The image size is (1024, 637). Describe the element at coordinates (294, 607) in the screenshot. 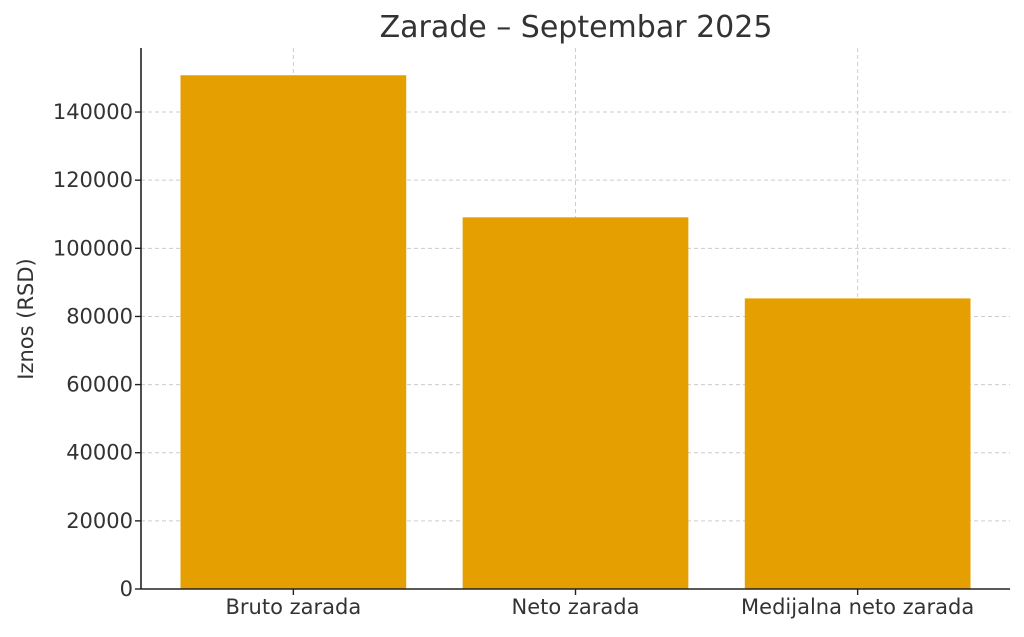

I see `x-tick-label: Bruto zarada` at that location.